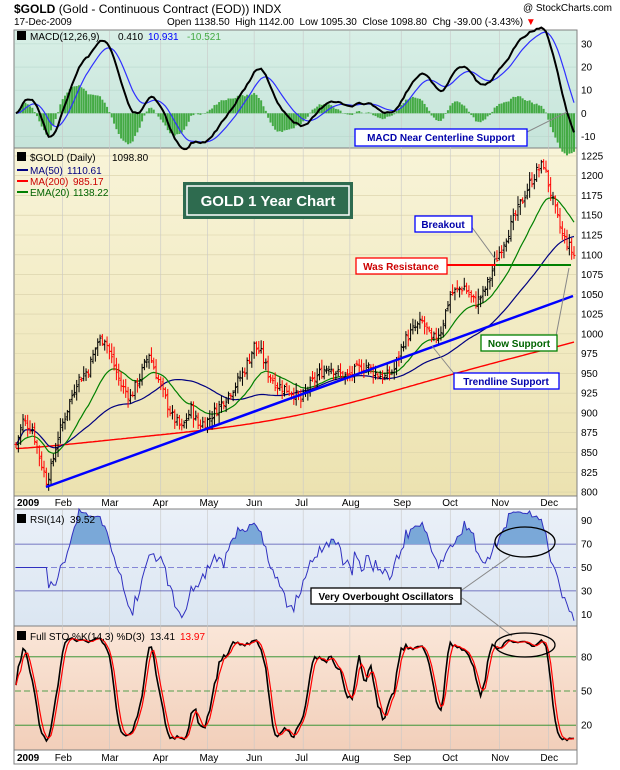 The width and height of the screenshot is (620, 770). Describe the element at coordinates (587, 726) in the screenshot. I see `sto-tick-label: 20` at that location.